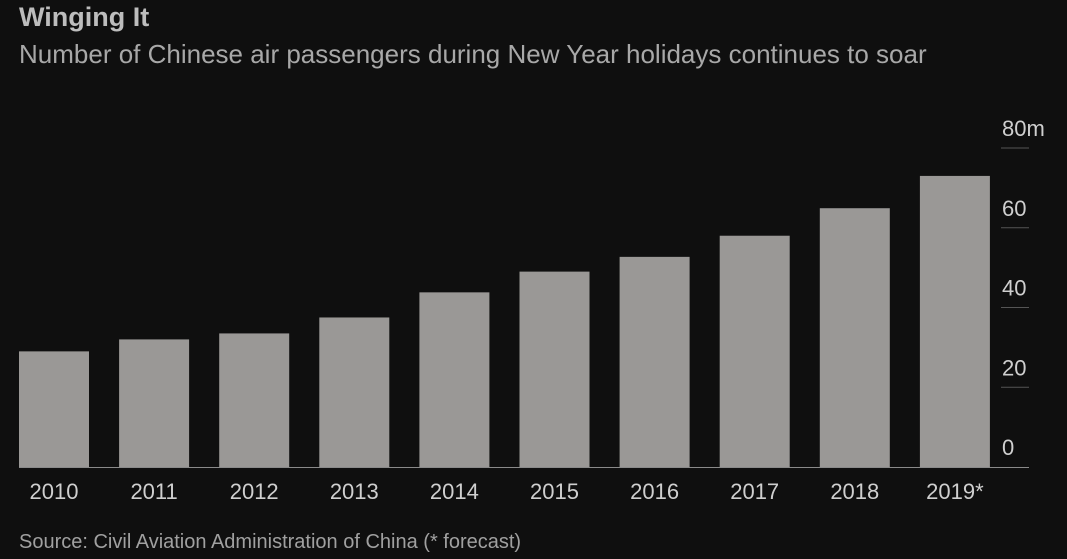 The width and height of the screenshot is (1067, 559). Describe the element at coordinates (354, 491) in the screenshot. I see `x-tick-label: 2013` at that location.